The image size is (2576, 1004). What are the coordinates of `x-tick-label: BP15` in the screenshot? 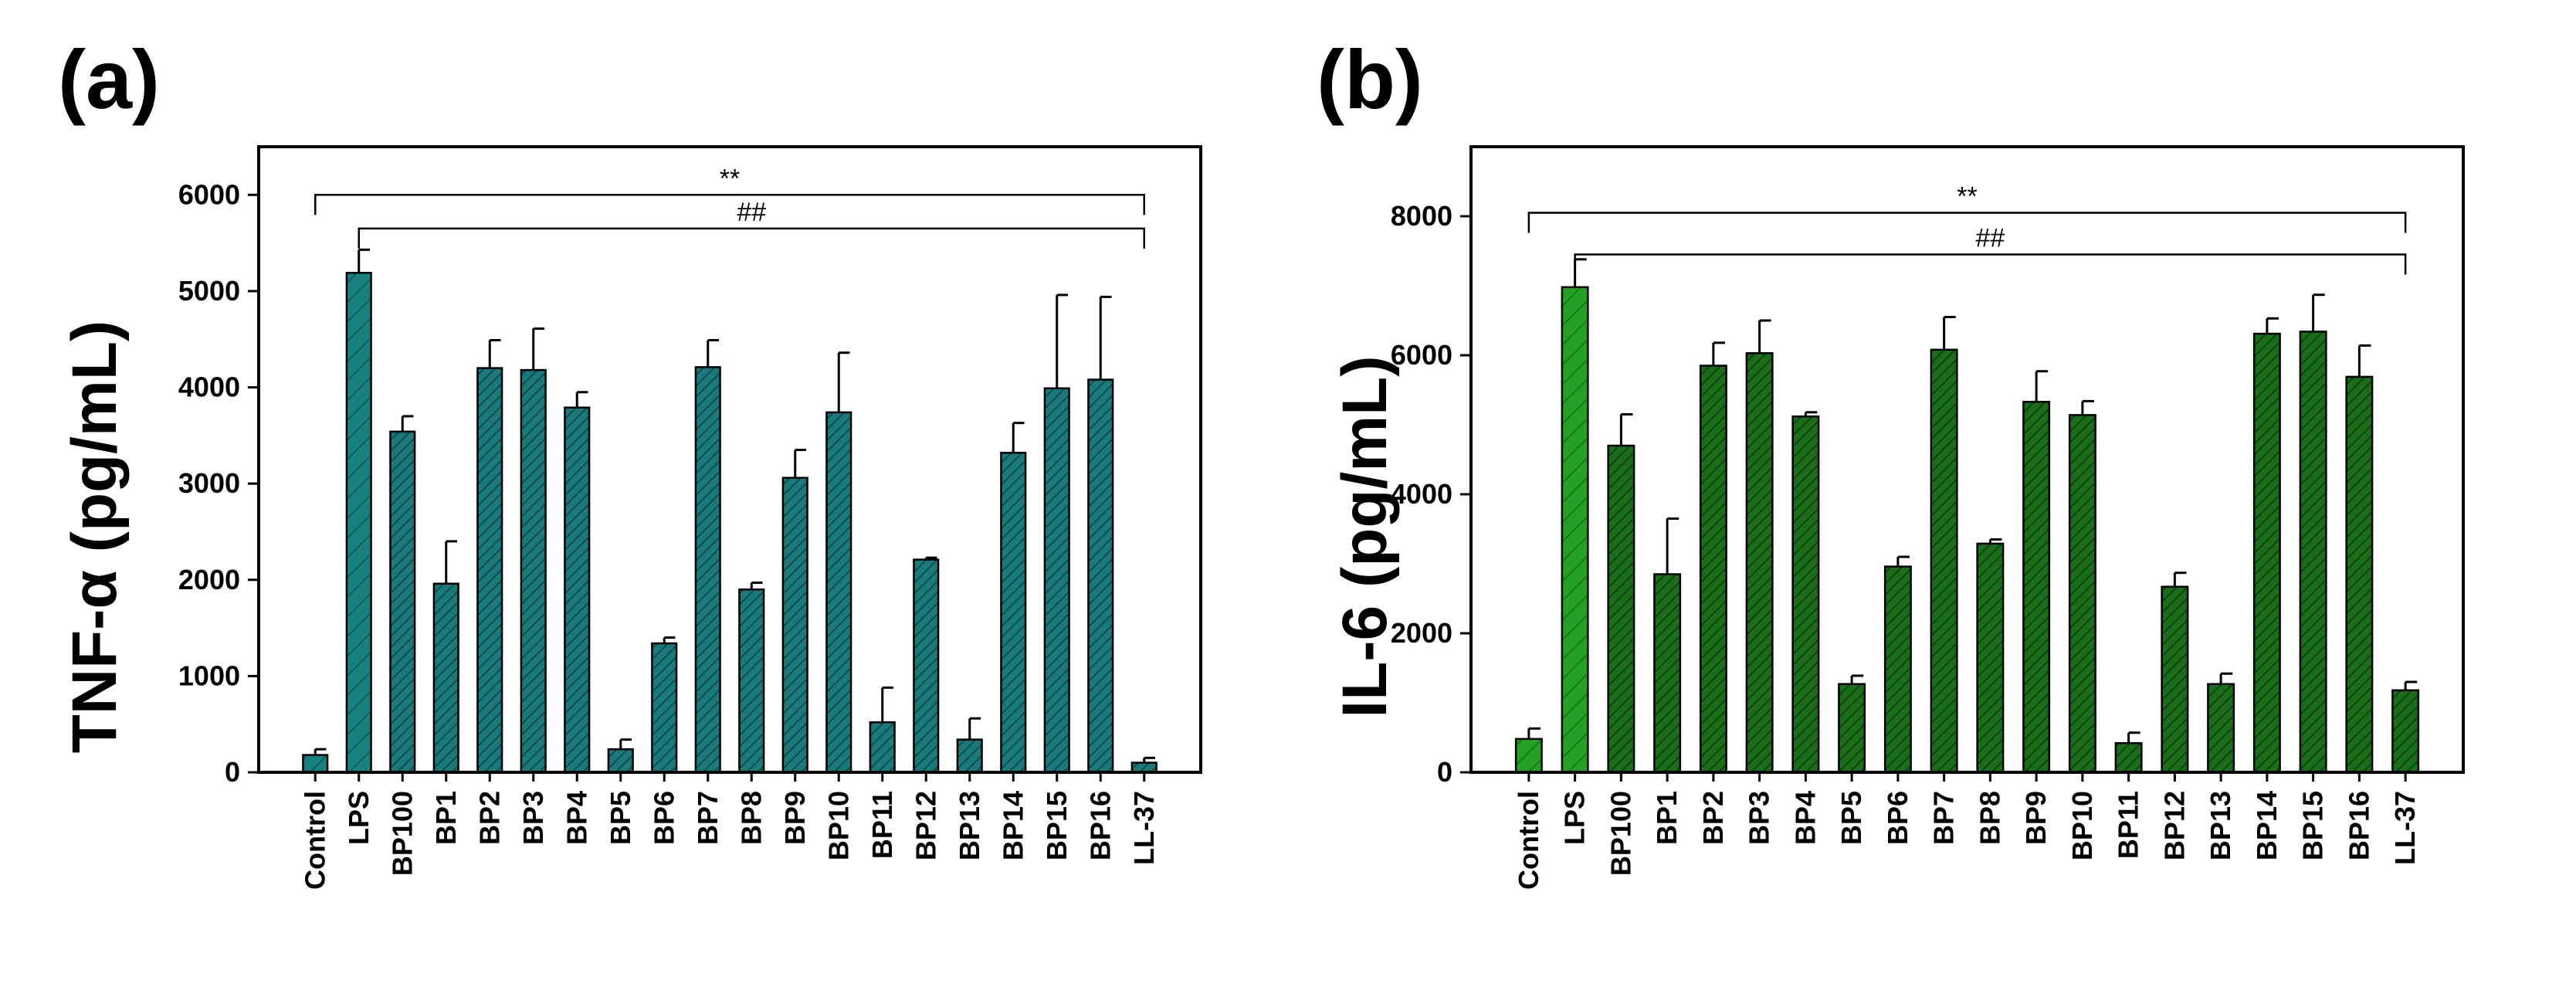 It's located at (1057, 825).